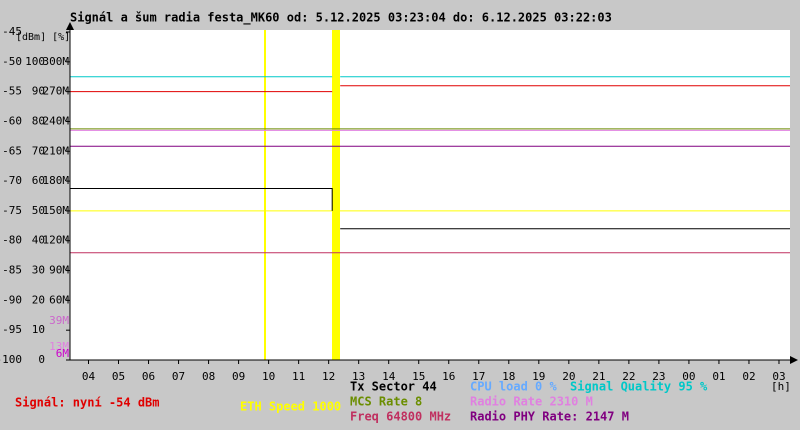  I want to click on y-tick-label: -50, so click(12, 61).